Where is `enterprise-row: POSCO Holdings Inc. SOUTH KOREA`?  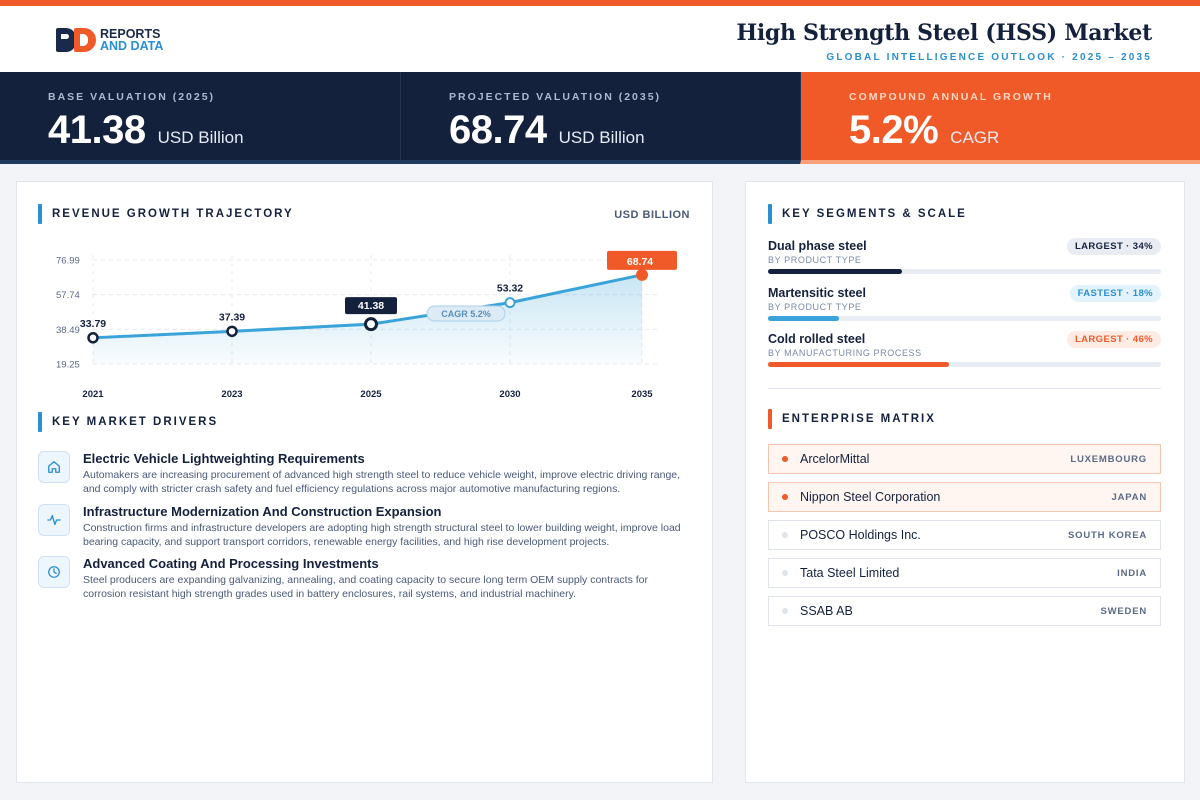
enterprise-row: POSCO Holdings Inc. SOUTH KOREA is located at coordinates (964, 535).